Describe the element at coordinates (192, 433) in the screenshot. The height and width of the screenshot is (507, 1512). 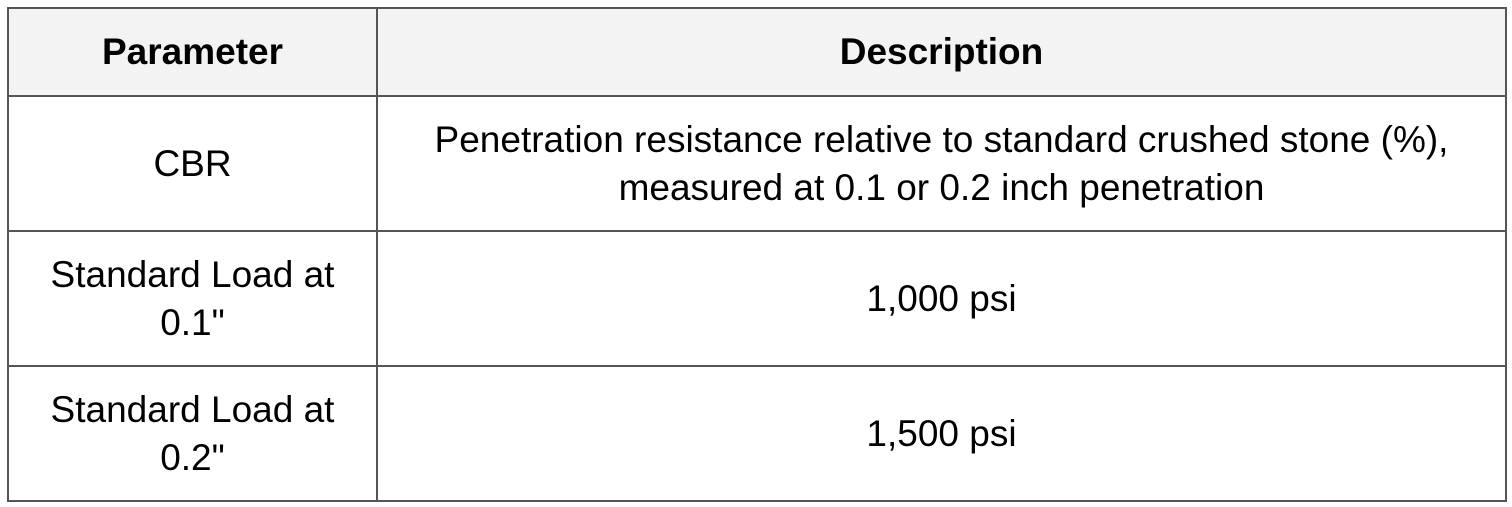
I see `cell-parameter: Standard Load at 0.2"` at that location.